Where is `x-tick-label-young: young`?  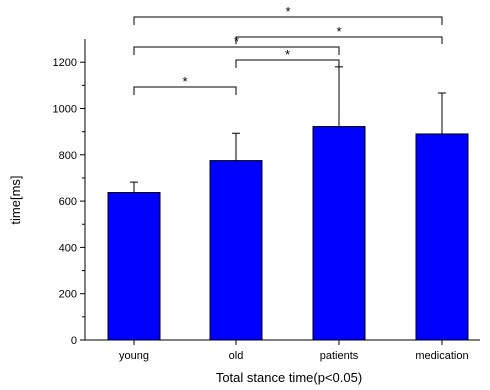
x-tick-label-young: young is located at coordinates (134, 356).